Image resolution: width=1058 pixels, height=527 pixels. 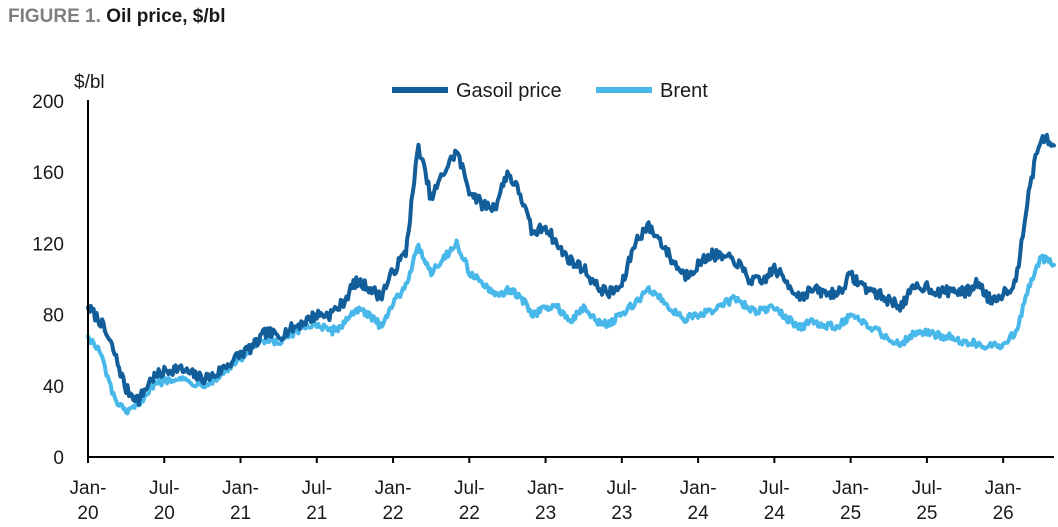 I want to click on legend: Gasoil price Brent, so click(x=550, y=91).